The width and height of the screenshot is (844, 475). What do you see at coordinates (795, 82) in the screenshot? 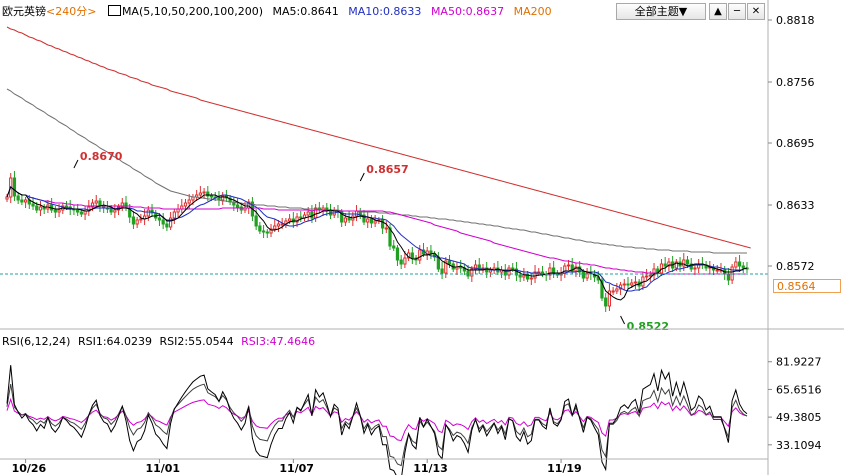
I see `price-tick-label: 0.8756` at bounding box center [795, 82].